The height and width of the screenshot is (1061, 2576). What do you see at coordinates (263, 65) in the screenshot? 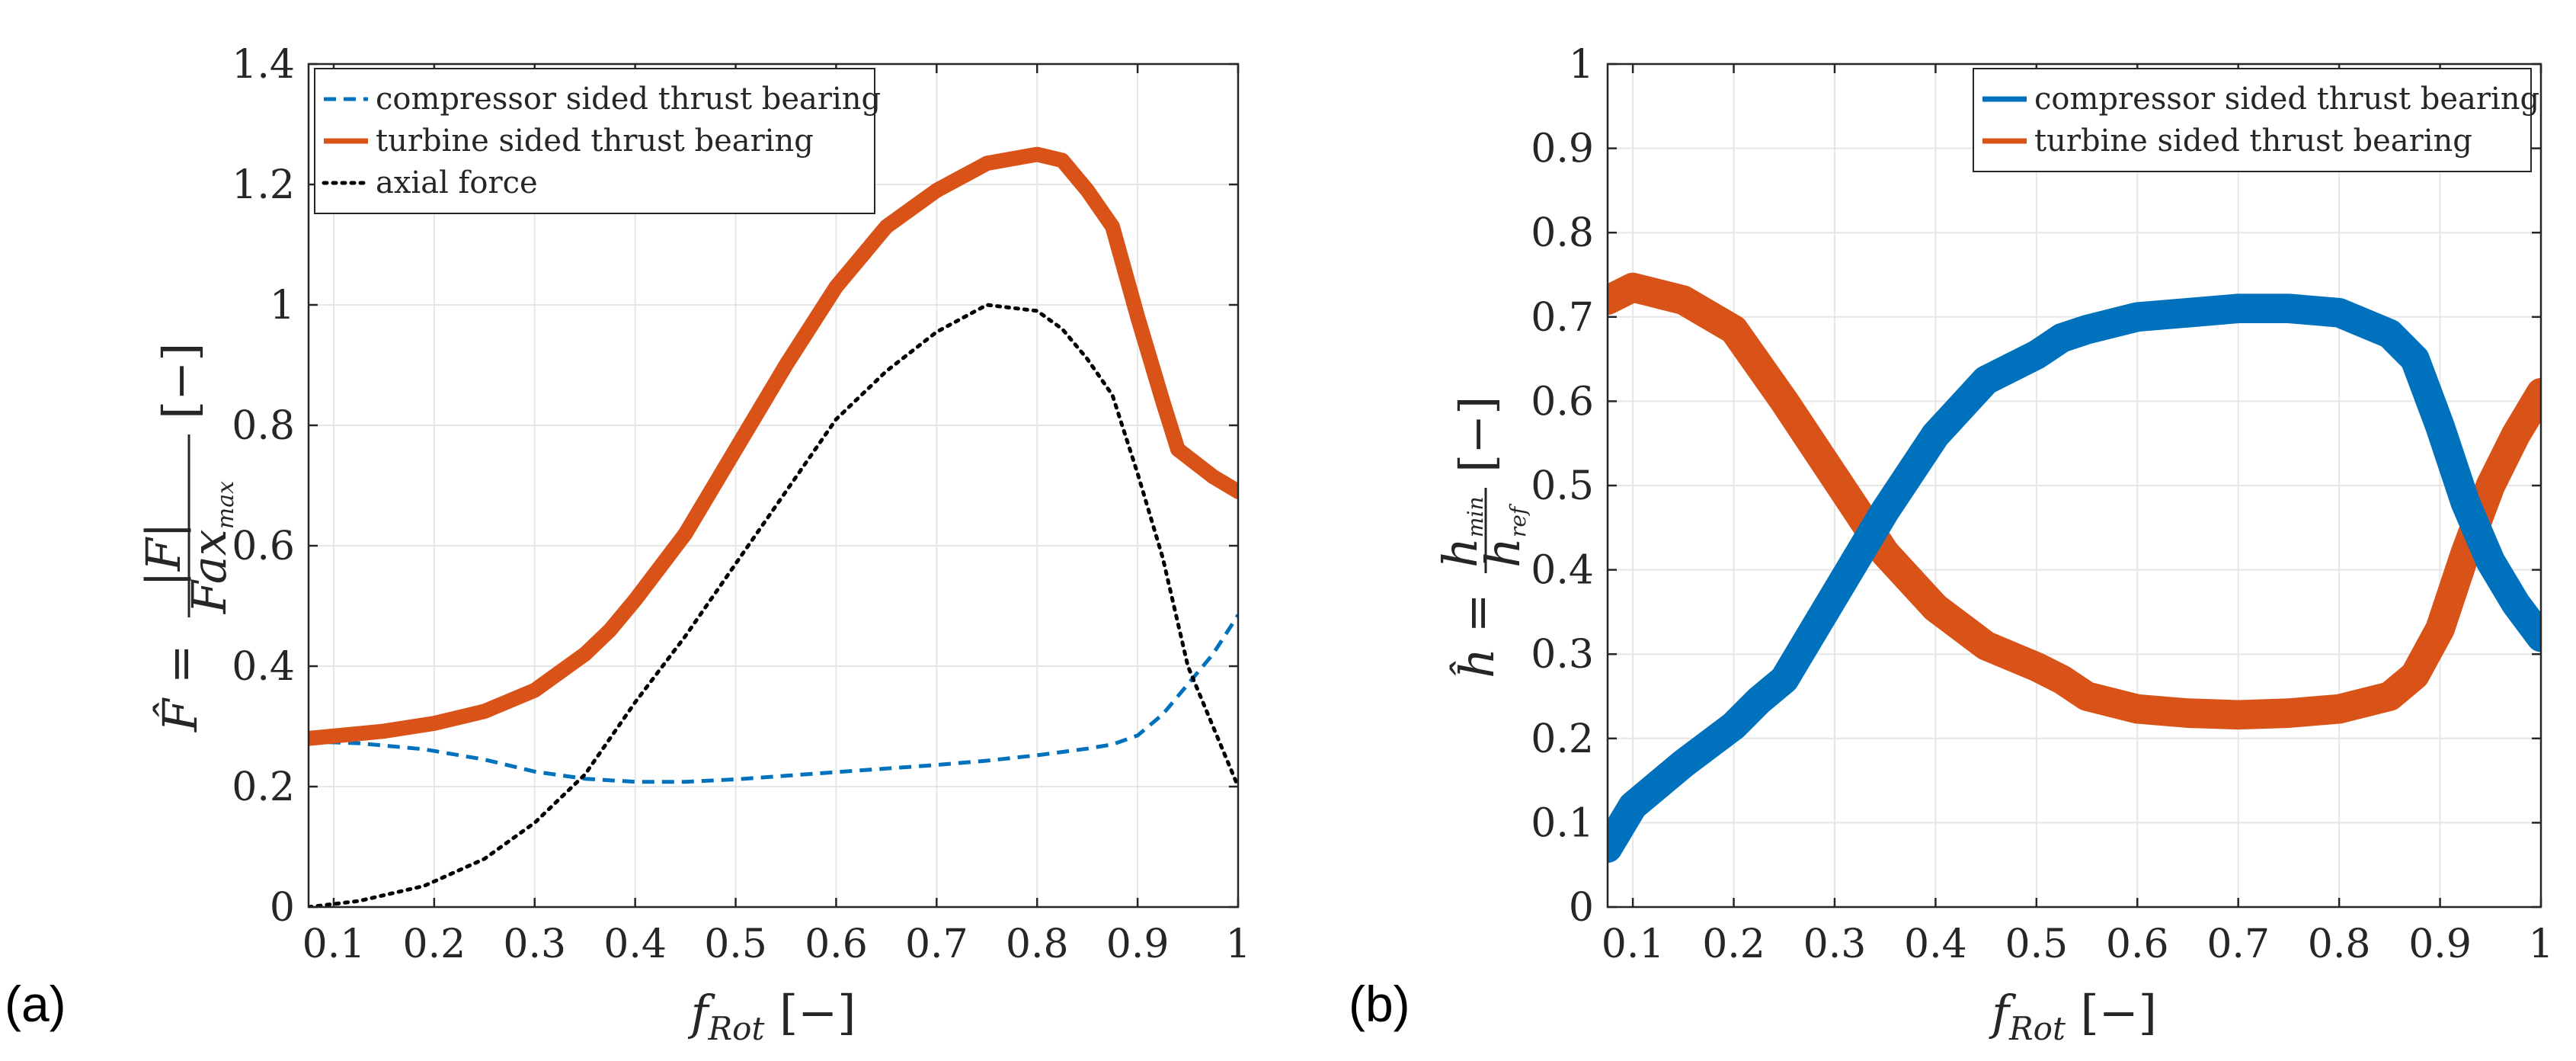
I see `y-tick-label: 1.4` at bounding box center [263, 65].